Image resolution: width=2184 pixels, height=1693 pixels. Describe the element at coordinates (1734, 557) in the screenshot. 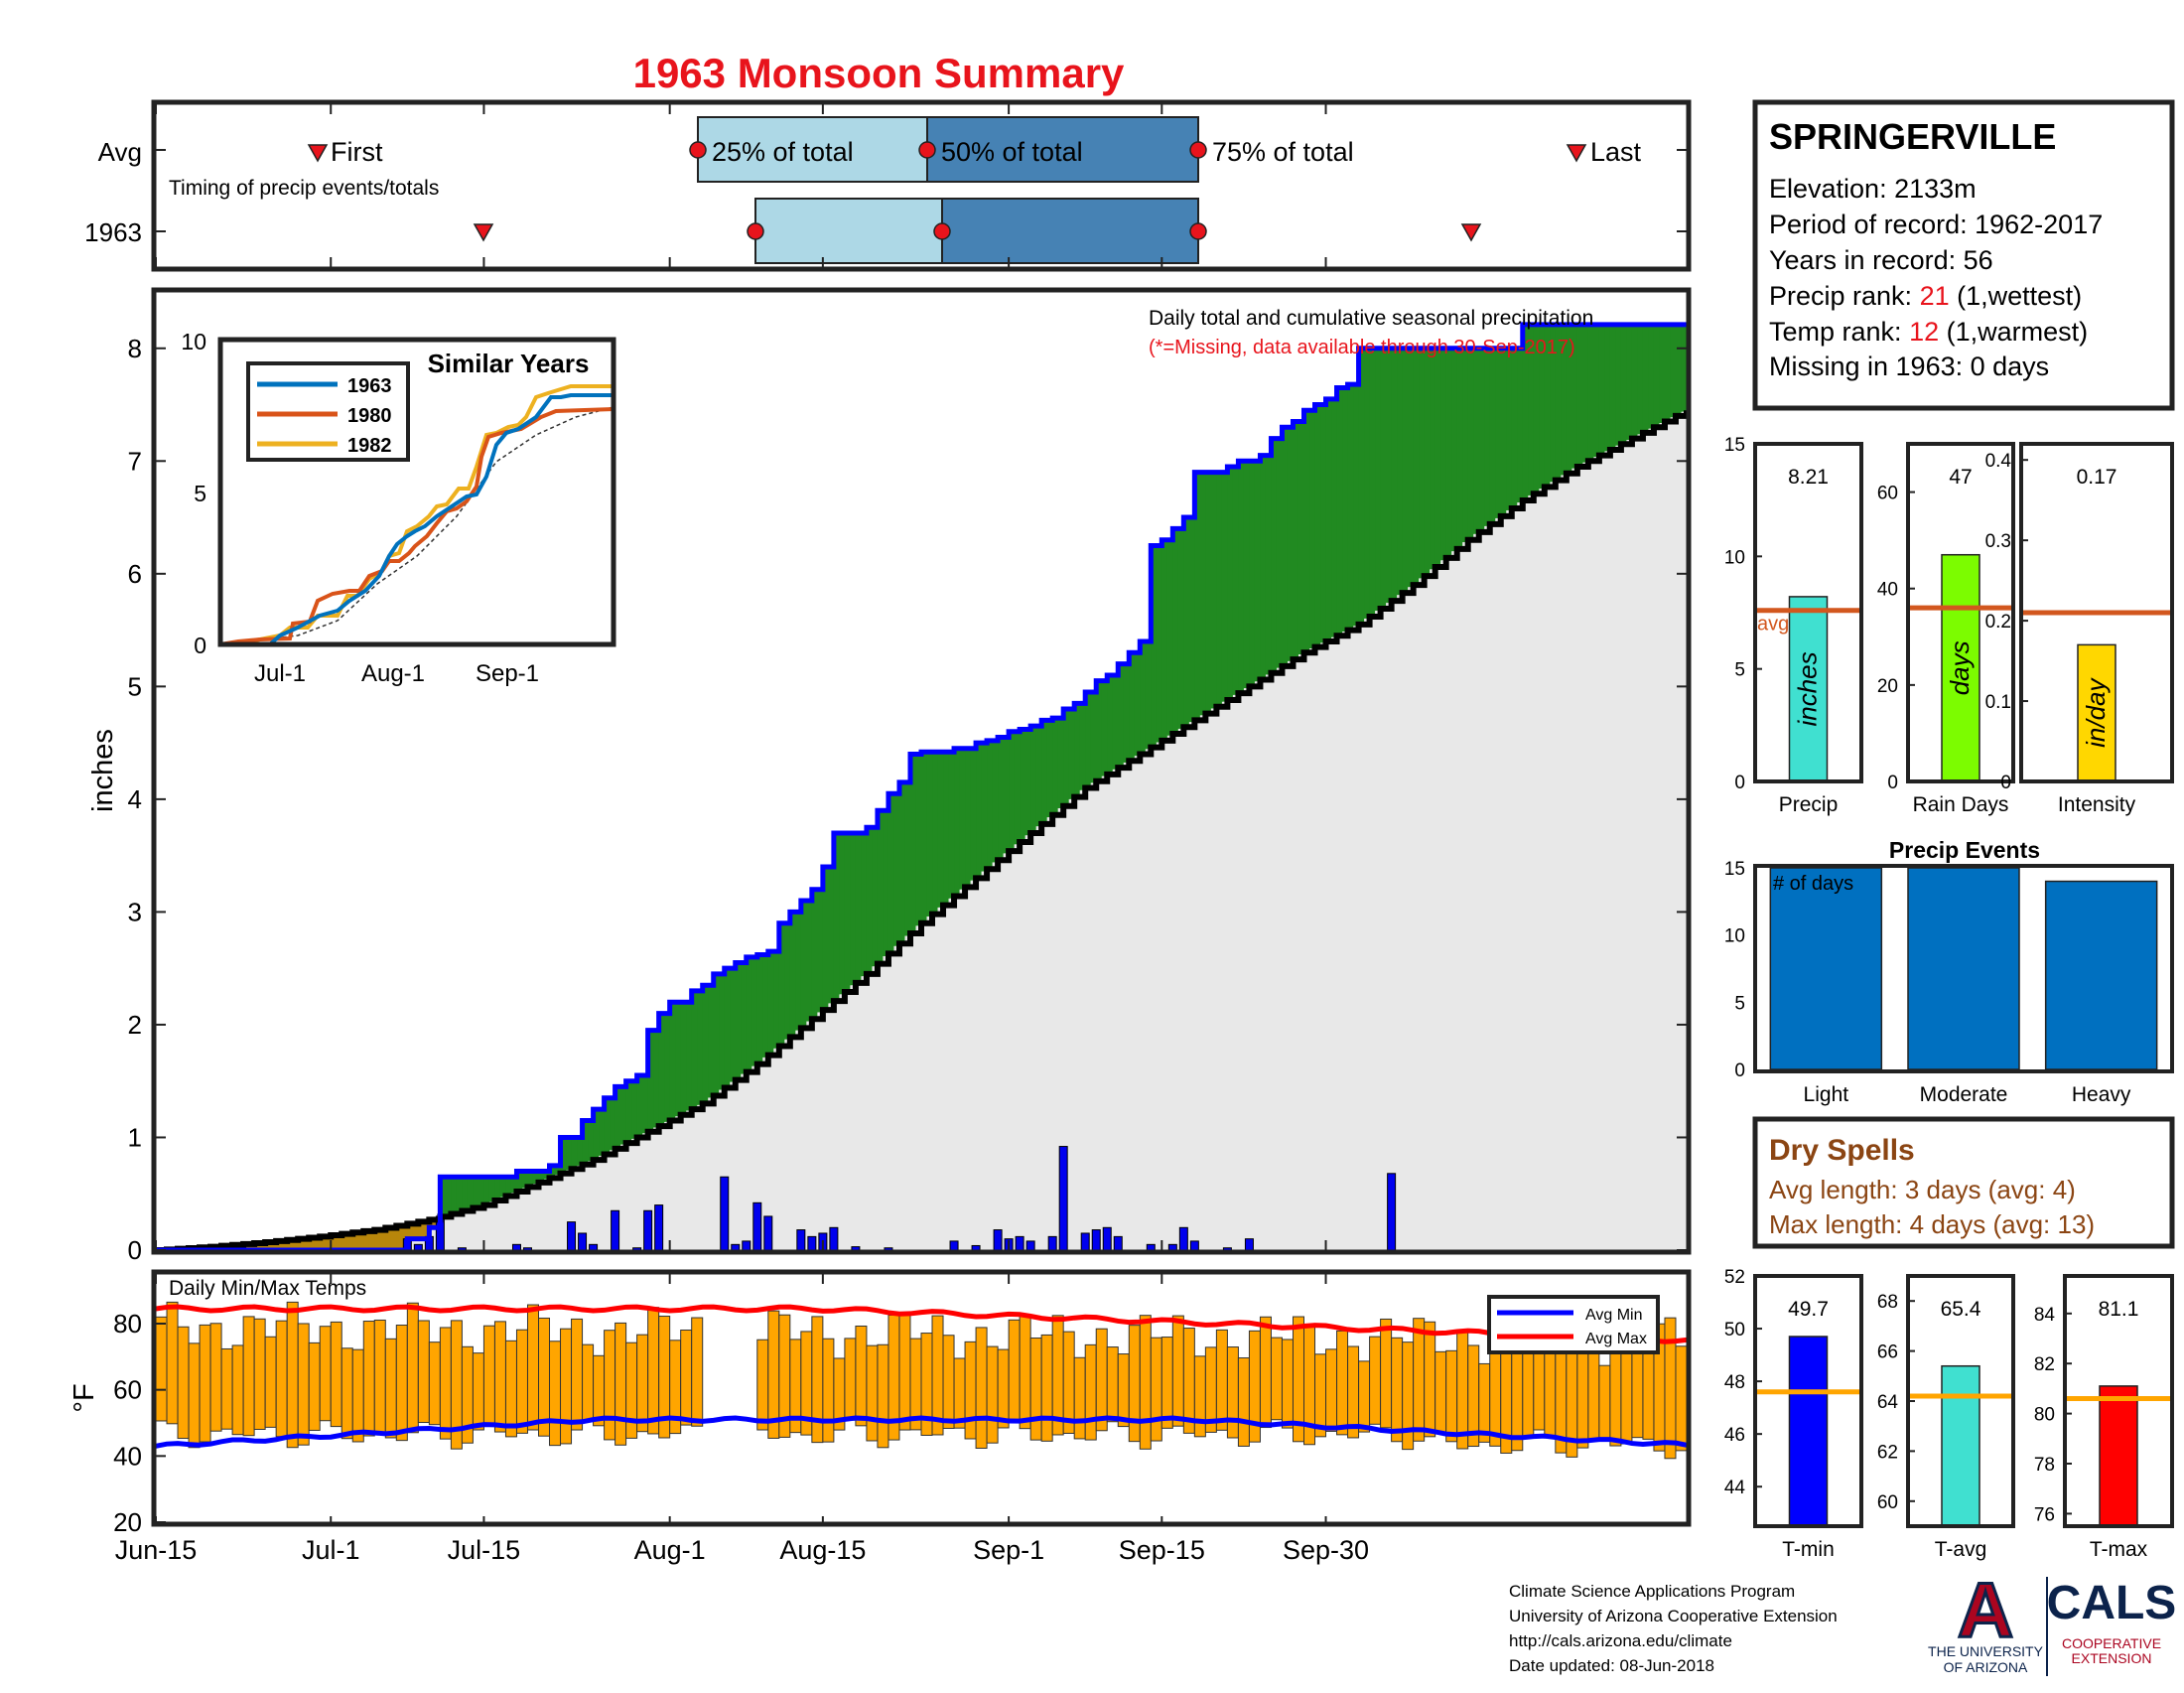

I see `minichart-ytick-label: 10` at that location.